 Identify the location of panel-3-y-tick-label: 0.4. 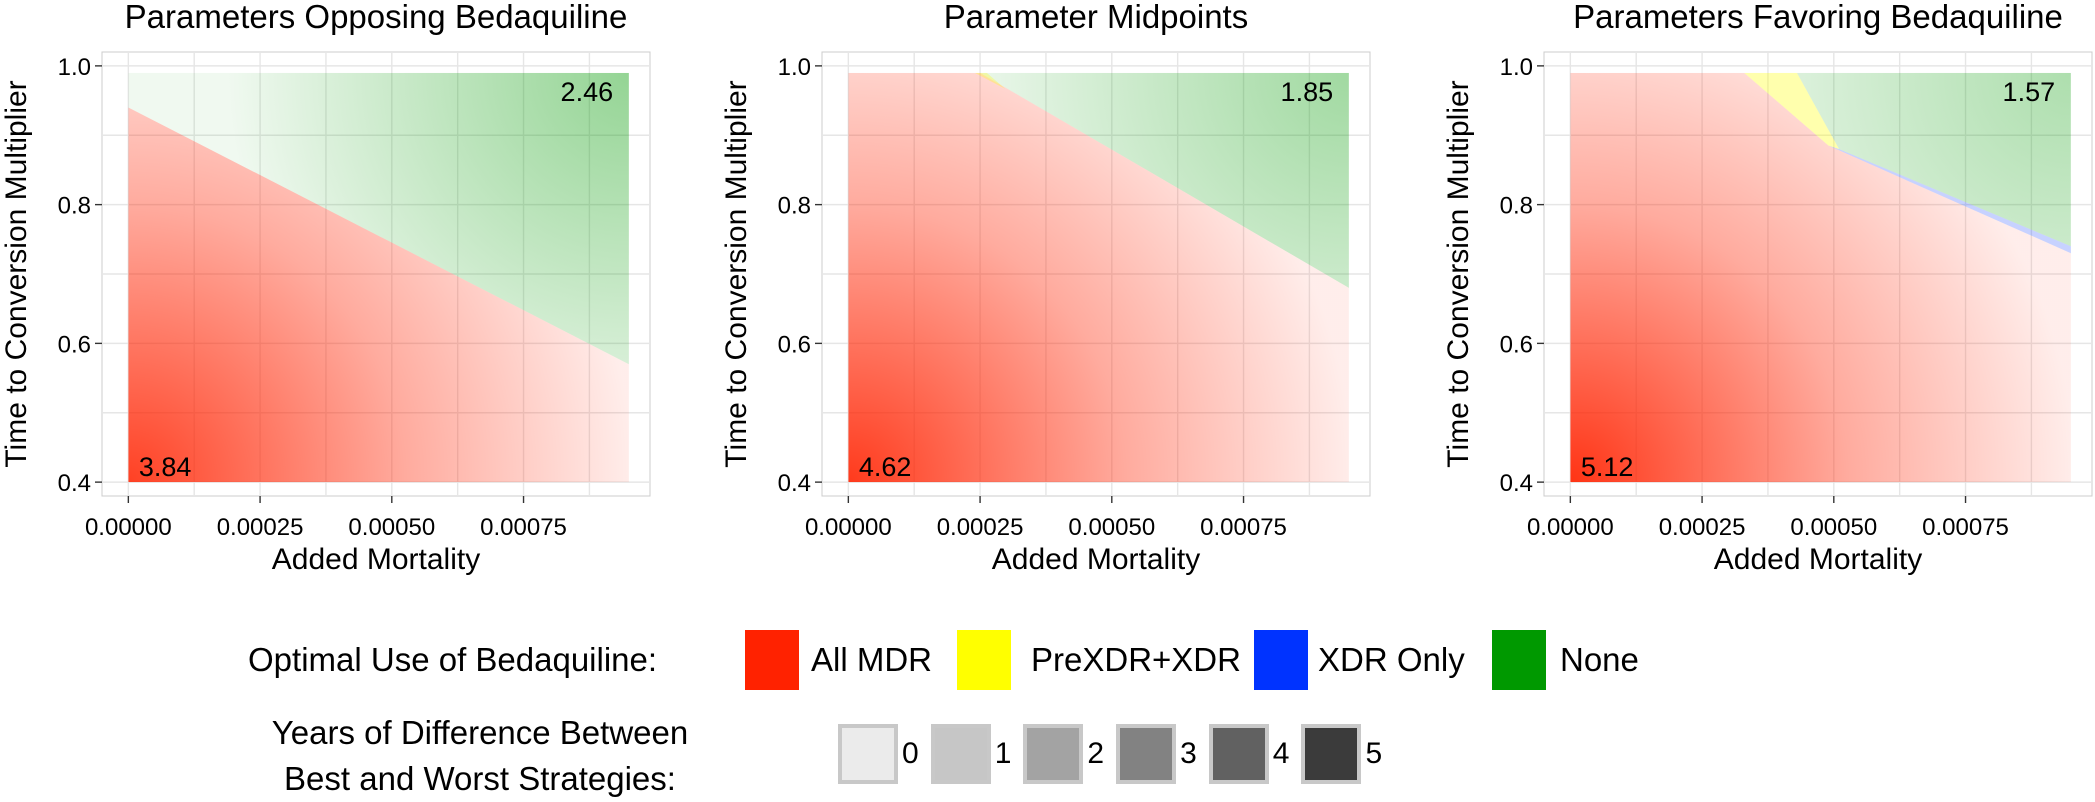
(1516, 483).